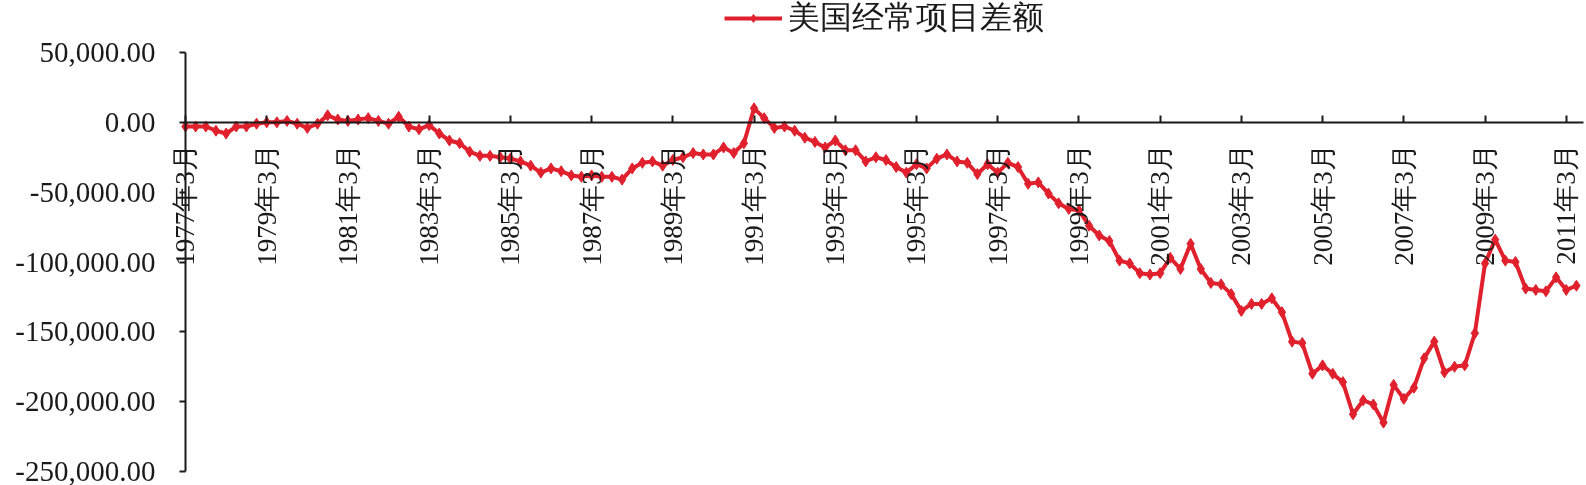  Describe the element at coordinates (1485, 205) in the screenshot. I see `x-tick-label: 2009年3月` at that location.